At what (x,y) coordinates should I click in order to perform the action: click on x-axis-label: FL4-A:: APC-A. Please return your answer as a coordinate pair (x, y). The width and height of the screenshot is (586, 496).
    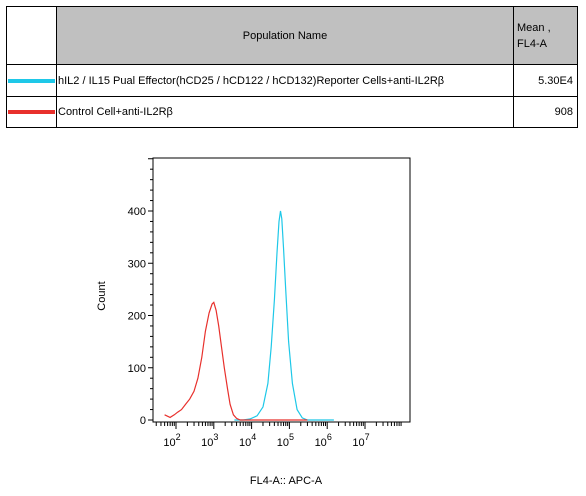
    Looking at the image, I should click on (286, 481).